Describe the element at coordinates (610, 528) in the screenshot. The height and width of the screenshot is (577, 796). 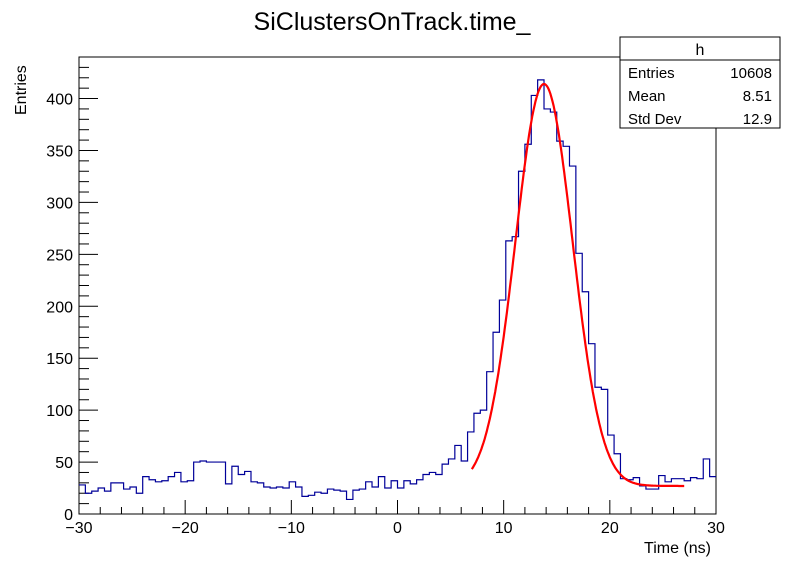
I see `x-tick-label: 20` at that location.